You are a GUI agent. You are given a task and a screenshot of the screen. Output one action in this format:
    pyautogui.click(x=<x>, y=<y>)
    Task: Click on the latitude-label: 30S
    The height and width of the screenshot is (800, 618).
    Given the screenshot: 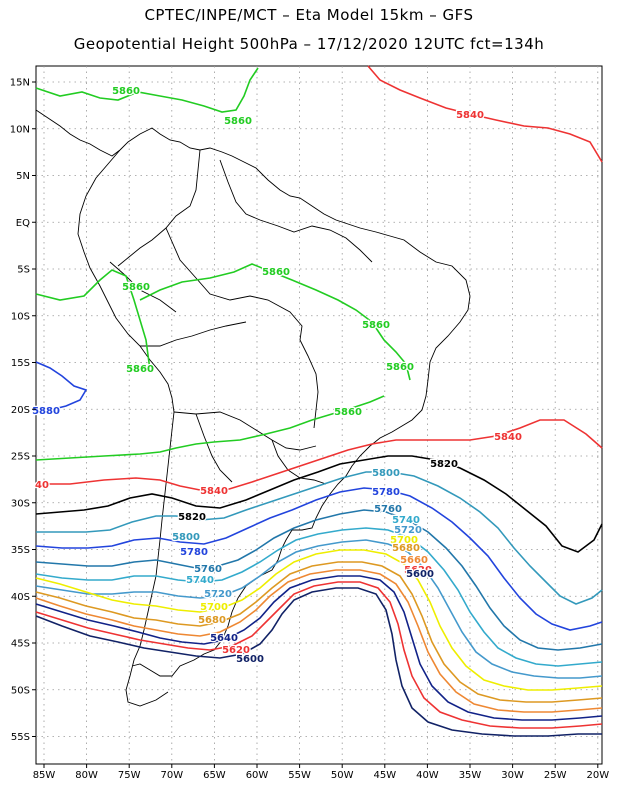 What is the action you would take?
    pyautogui.click(x=20, y=503)
    